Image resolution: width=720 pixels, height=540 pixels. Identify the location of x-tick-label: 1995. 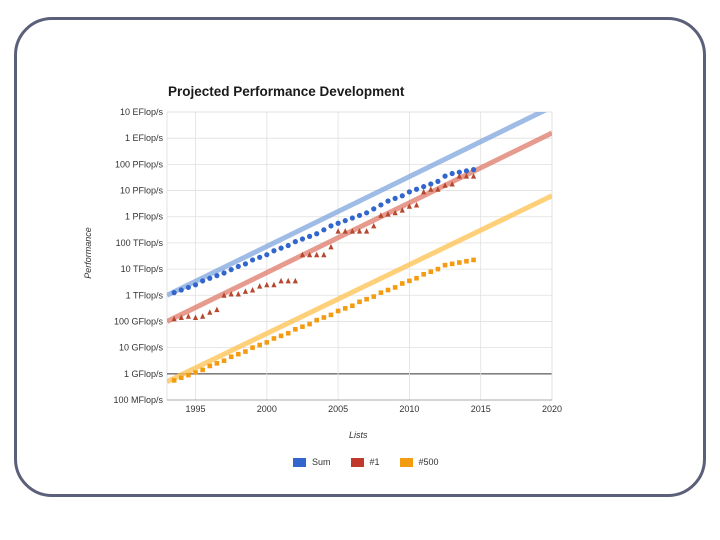
(196, 409).